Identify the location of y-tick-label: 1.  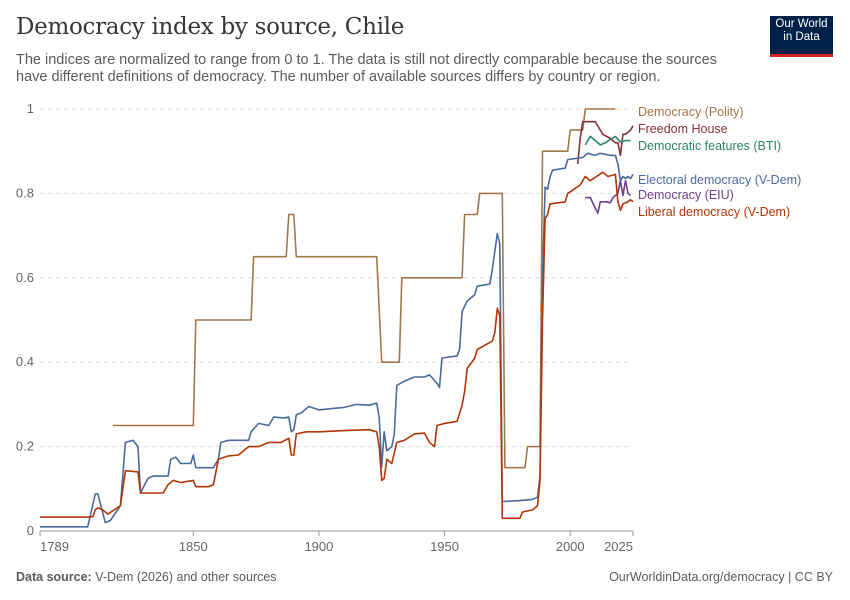
(30, 108).